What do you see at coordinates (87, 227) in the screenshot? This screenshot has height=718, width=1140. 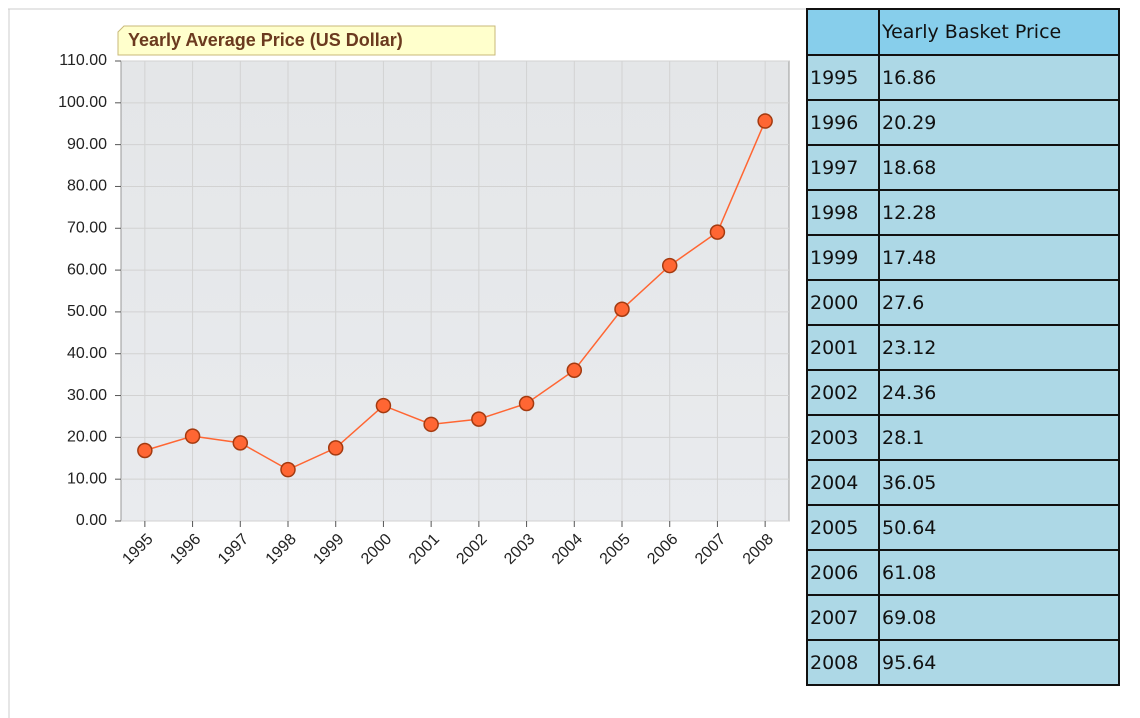 I see `y-tick-label: 70.00` at bounding box center [87, 227].